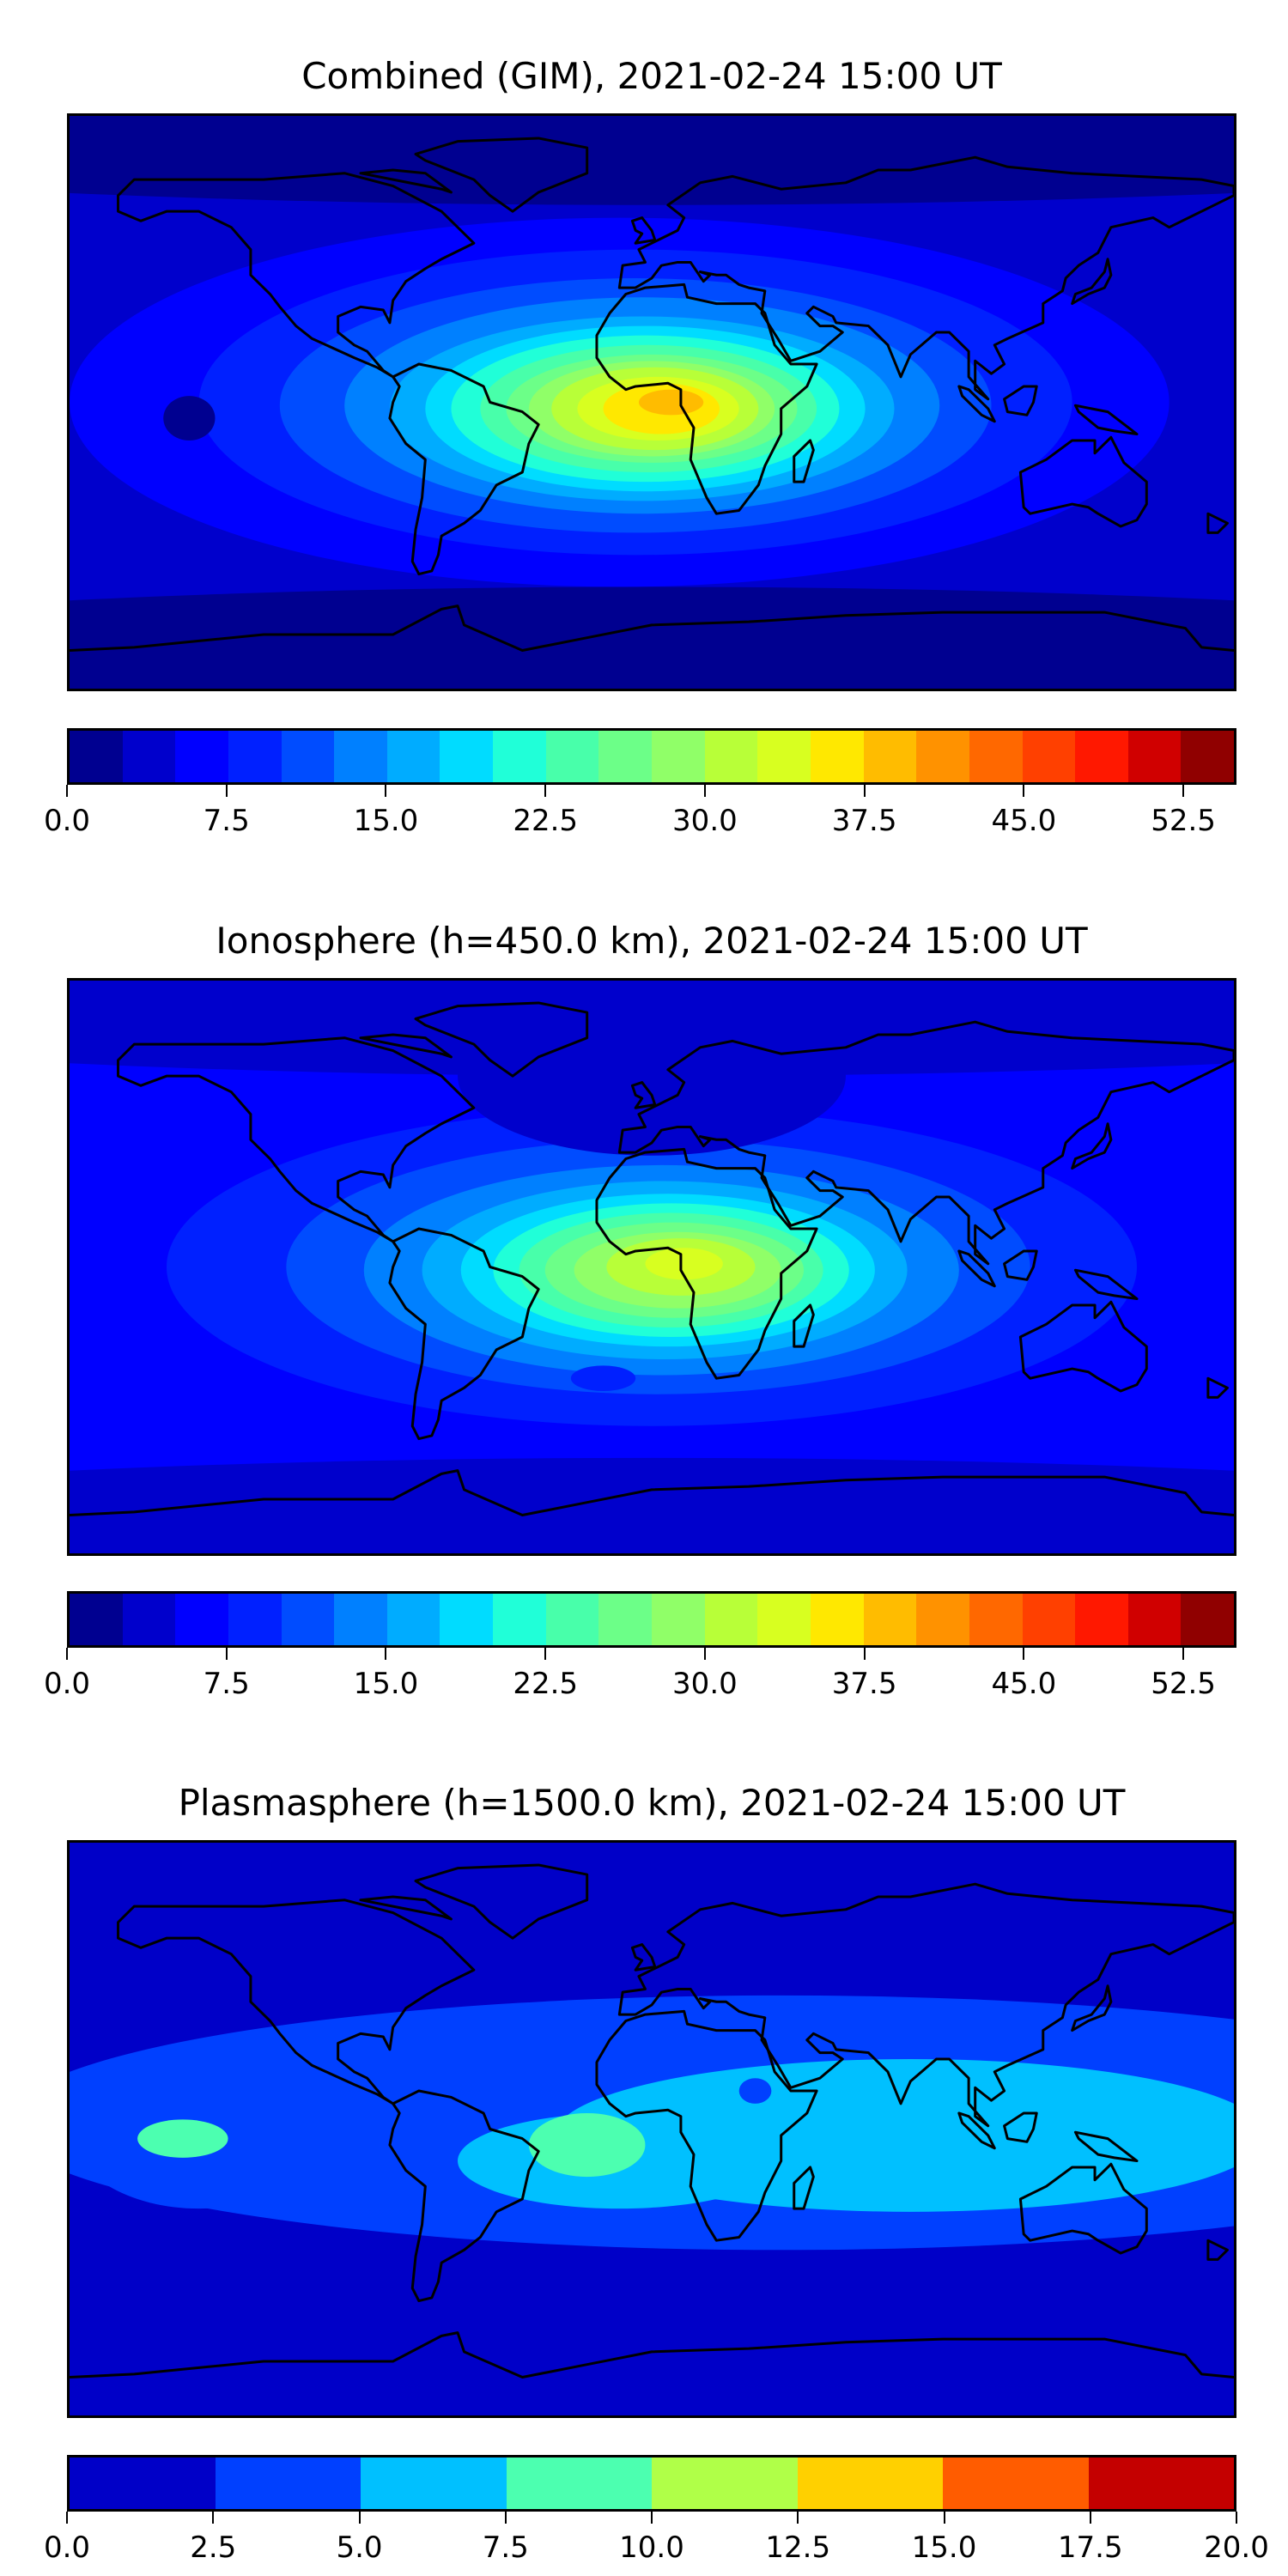 The height and width of the screenshot is (2576, 1288). Describe the element at coordinates (464, 469) in the screenshot. I see `coastline-south-america` at that location.